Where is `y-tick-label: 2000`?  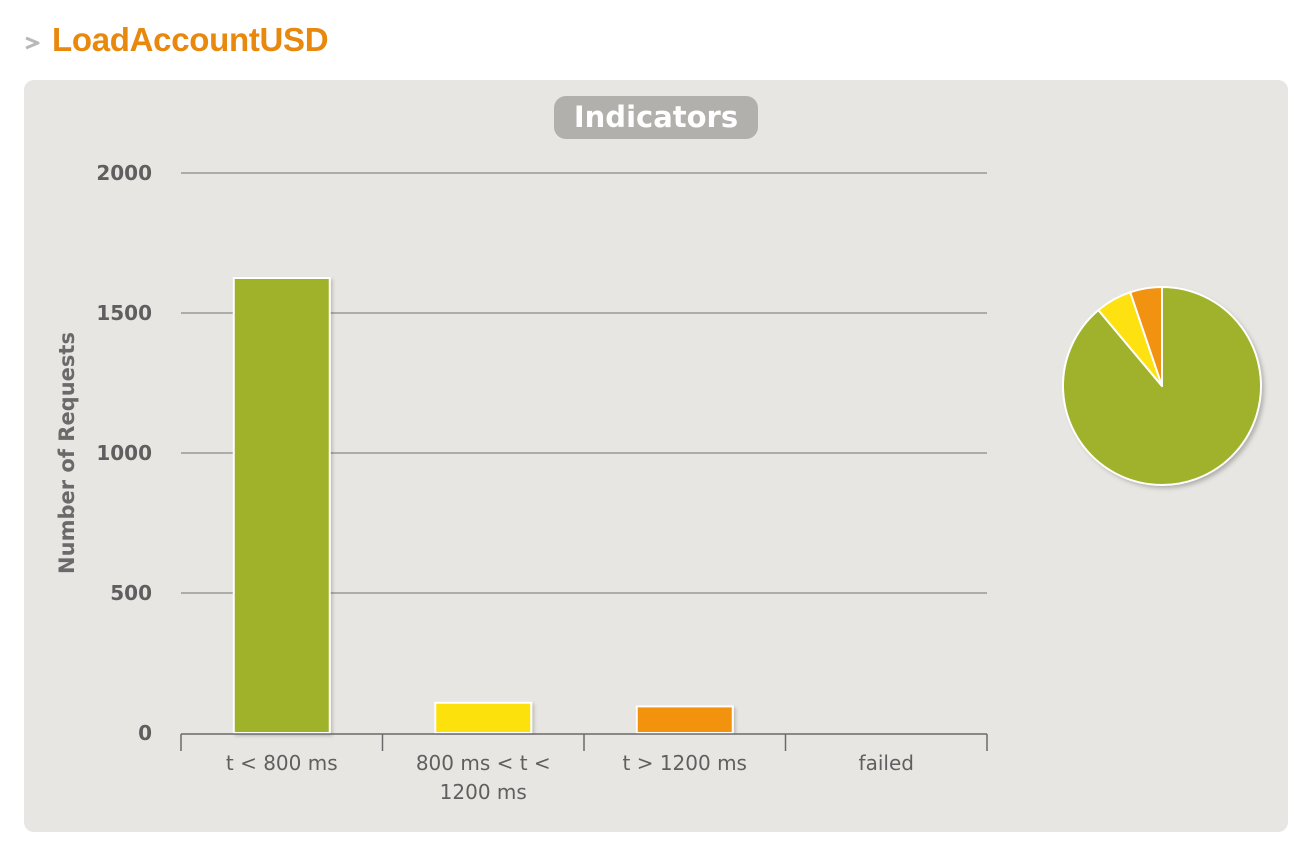 y-tick-label: 2000 is located at coordinates (124, 173).